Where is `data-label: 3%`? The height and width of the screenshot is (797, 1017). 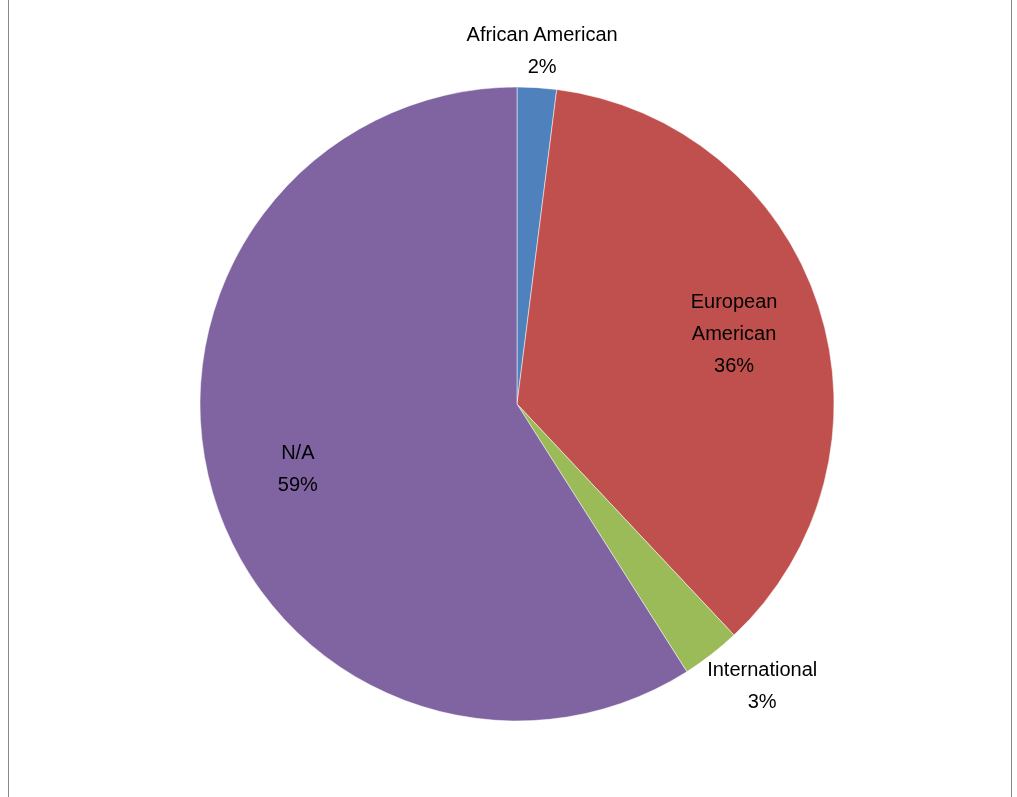
data-label: 3% is located at coordinates (762, 700).